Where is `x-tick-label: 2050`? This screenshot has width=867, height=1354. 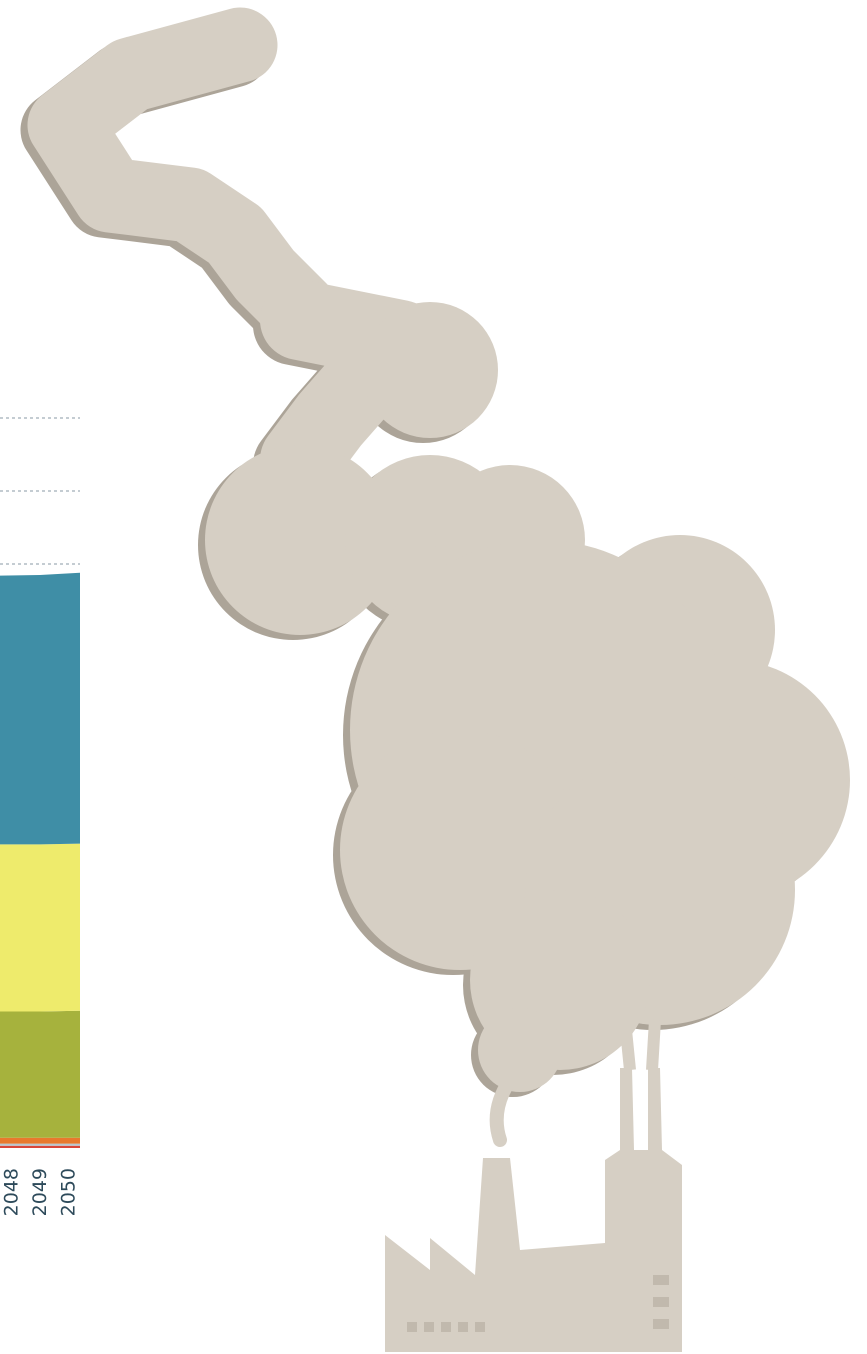
x-tick-label: 2050 is located at coordinates (69, 1192).